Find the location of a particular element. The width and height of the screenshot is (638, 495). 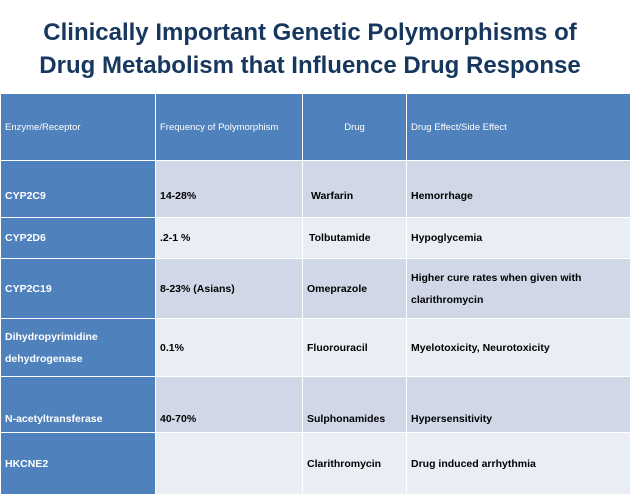

effect-cell: Hypersensitivity is located at coordinates (518, 404).